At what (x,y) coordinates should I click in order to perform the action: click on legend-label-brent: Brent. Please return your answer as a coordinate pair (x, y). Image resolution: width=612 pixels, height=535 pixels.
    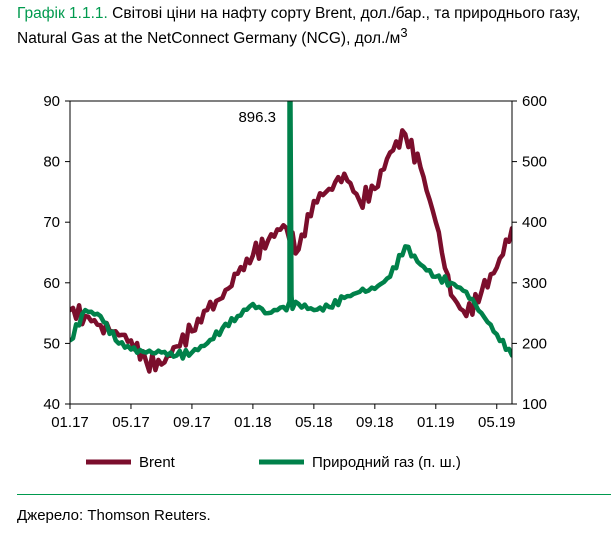
    Looking at the image, I should click on (157, 462).